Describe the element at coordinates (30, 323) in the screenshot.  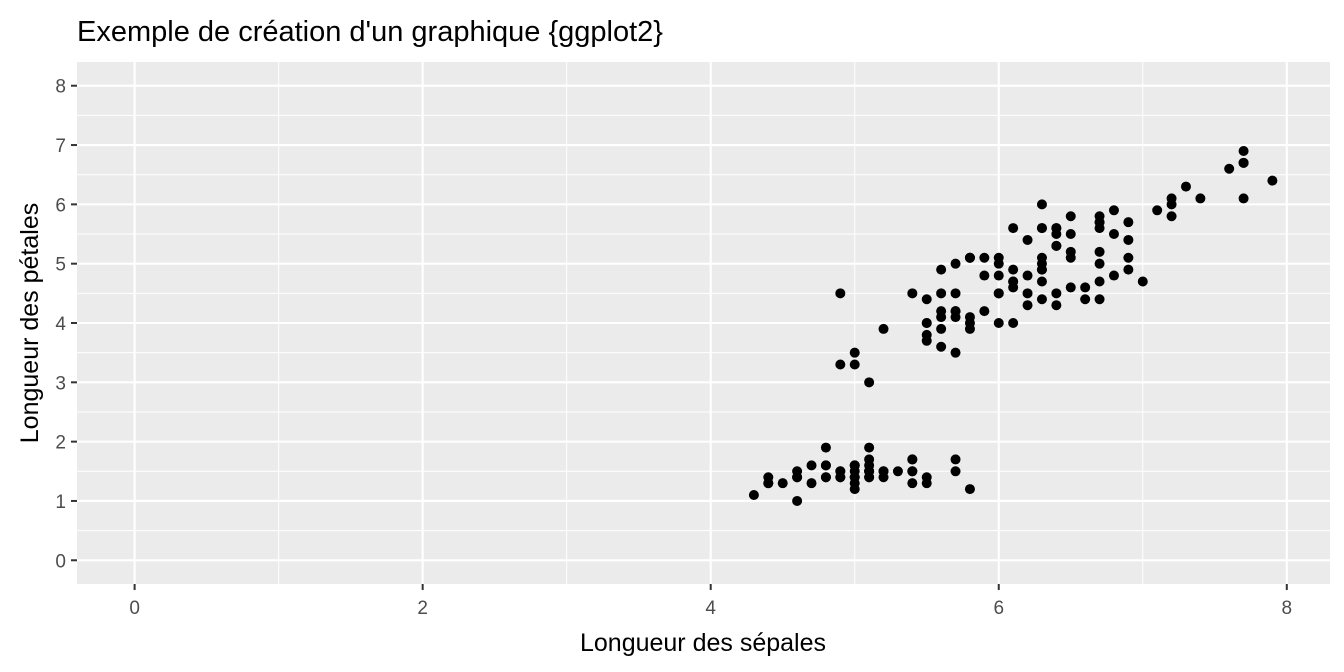
I see `y-axis-title: Longueur des pétales` at that location.